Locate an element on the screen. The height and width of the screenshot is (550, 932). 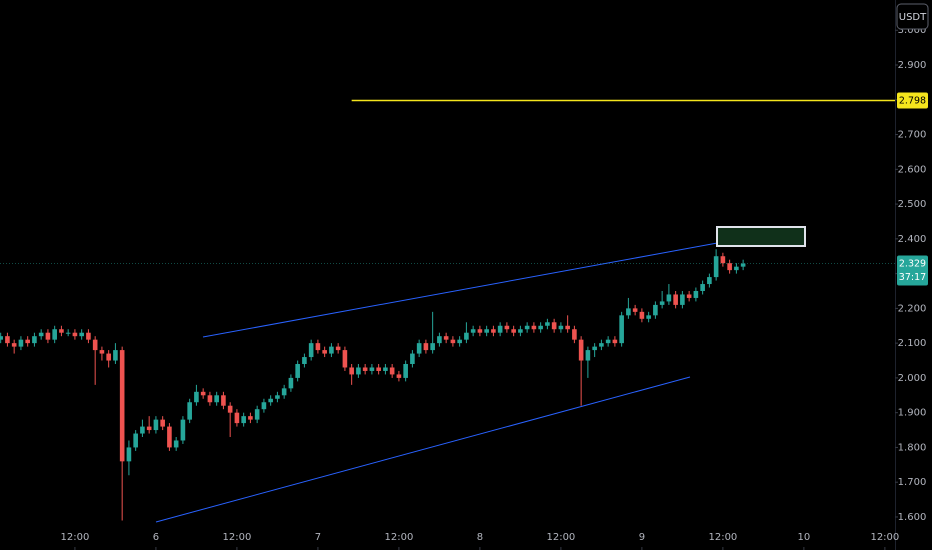
current-price-label: 2.329 is located at coordinates (912, 264).